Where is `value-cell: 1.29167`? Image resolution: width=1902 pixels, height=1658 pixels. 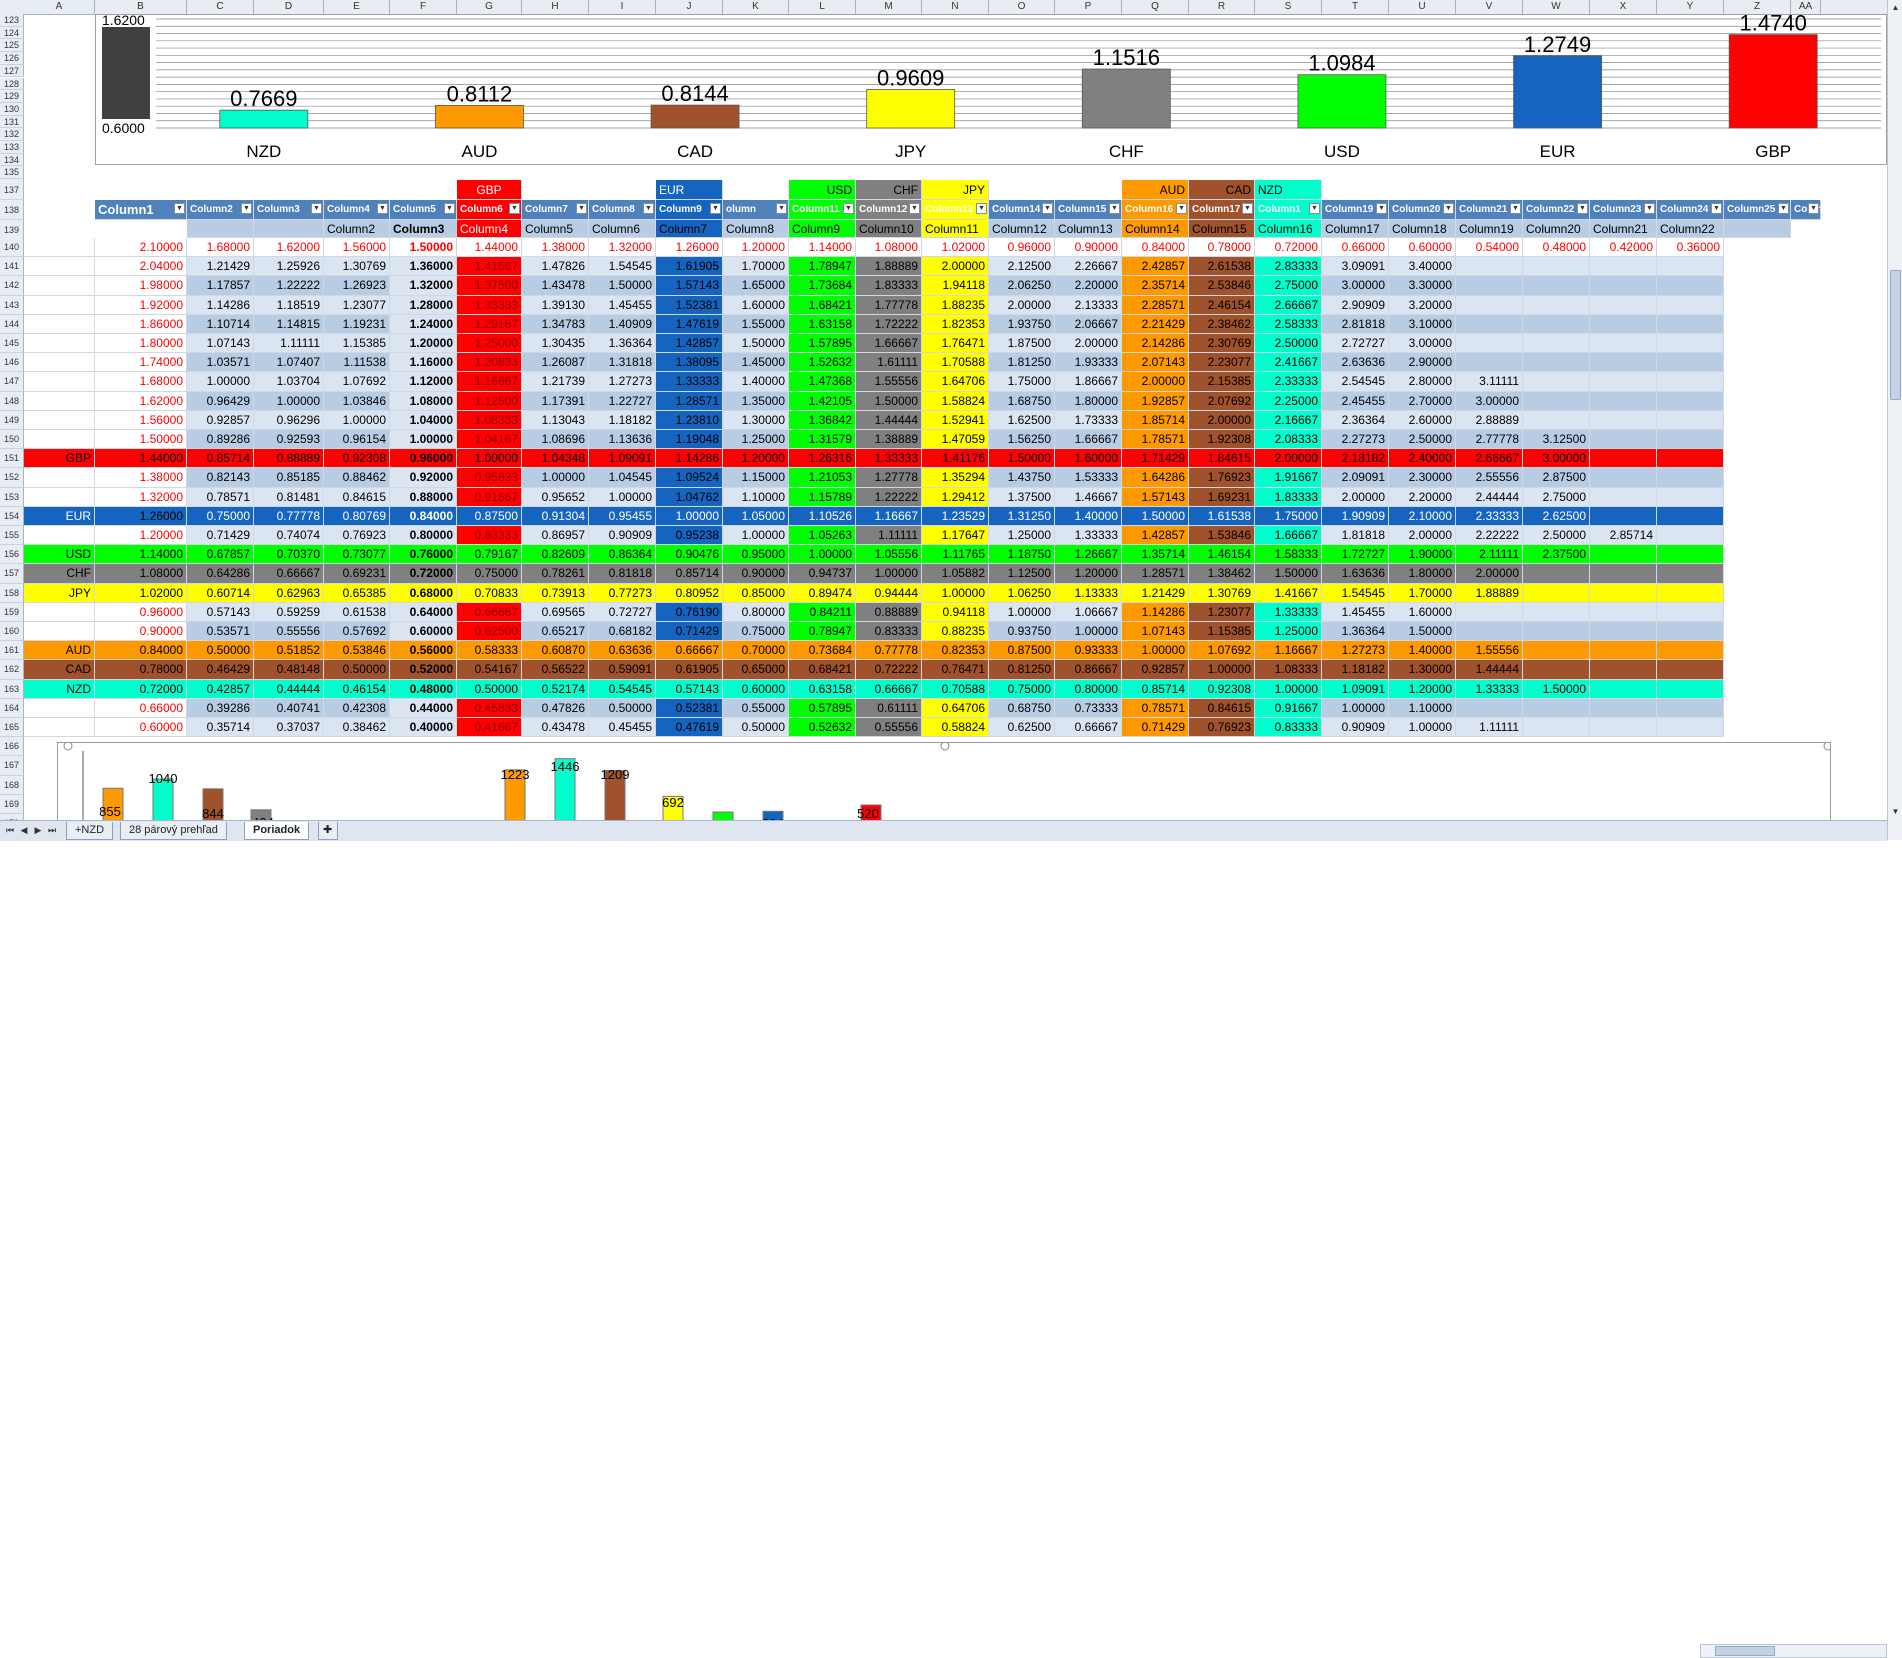
value-cell: 1.29167 is located at coordinates (489, 324).